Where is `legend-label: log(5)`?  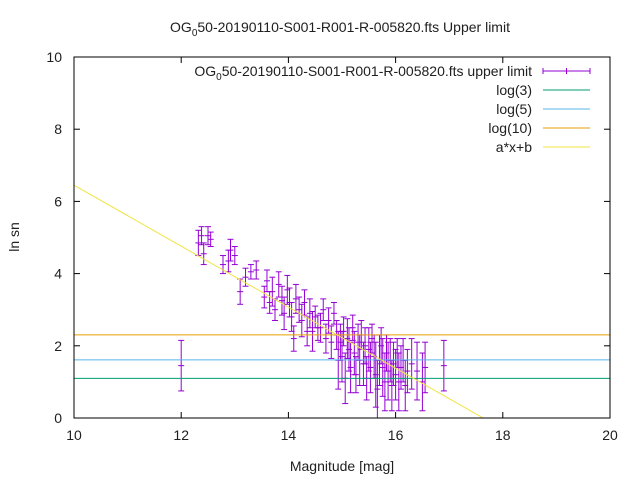
legend-label: log(5) is located at coordinates (514, 109).